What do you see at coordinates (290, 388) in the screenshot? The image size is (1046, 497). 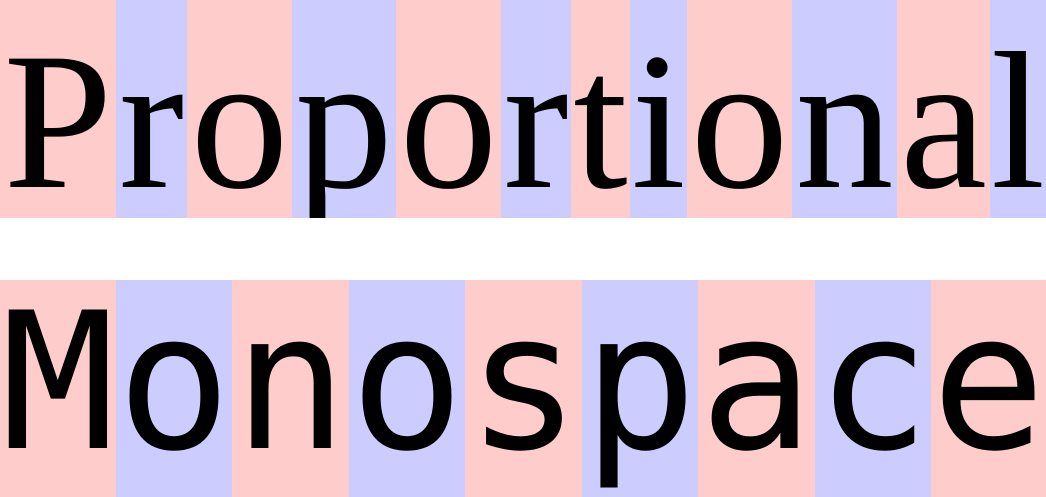 I see `monospace-letter-cell: n` at bounding box center [290, 388].